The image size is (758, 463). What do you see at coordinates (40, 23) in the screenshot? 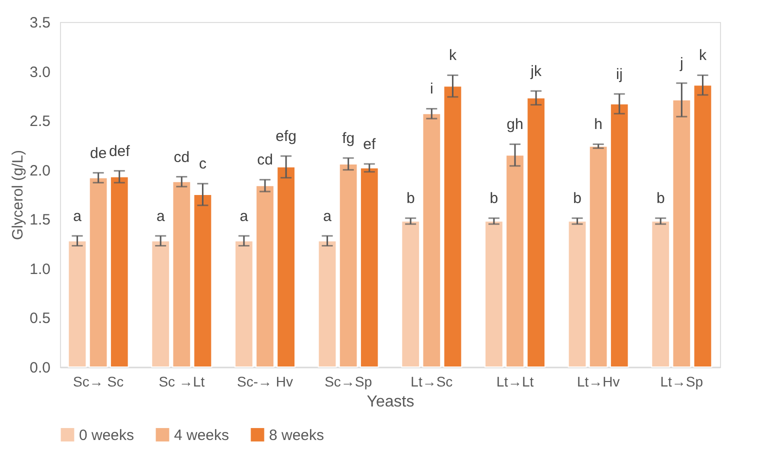
I see `y-tick-label: 3.5` at bounding box center [40, 23].